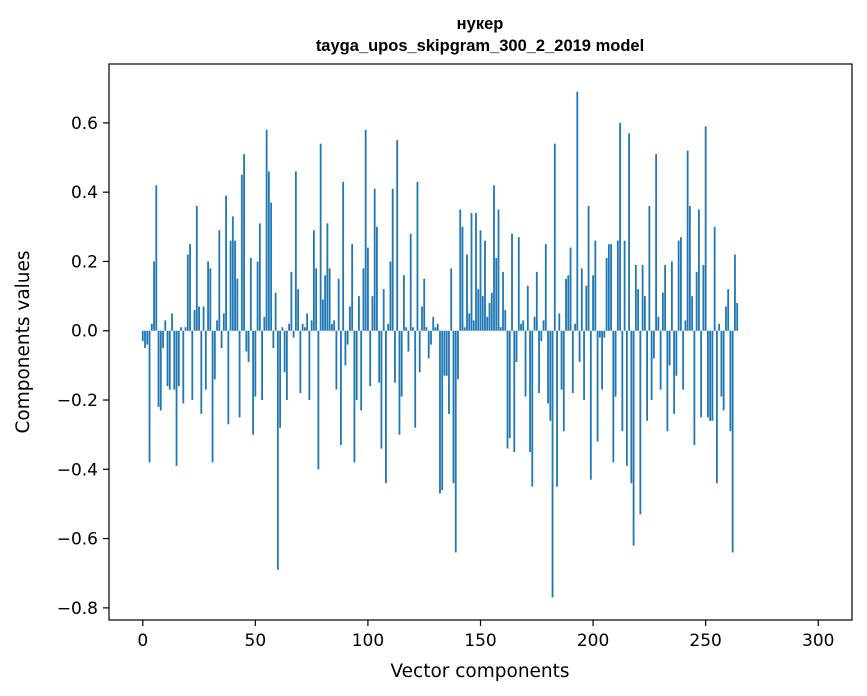 The width and height of the screenshot is (867, 696). What do you see at coordinates (83, 366) in the screenshot?
I see `y-axis-ticks: −0.8 −0.6 −0.4 −0.2 0.0 0.2 0.4 0.6` at bounding box center [83, 366].